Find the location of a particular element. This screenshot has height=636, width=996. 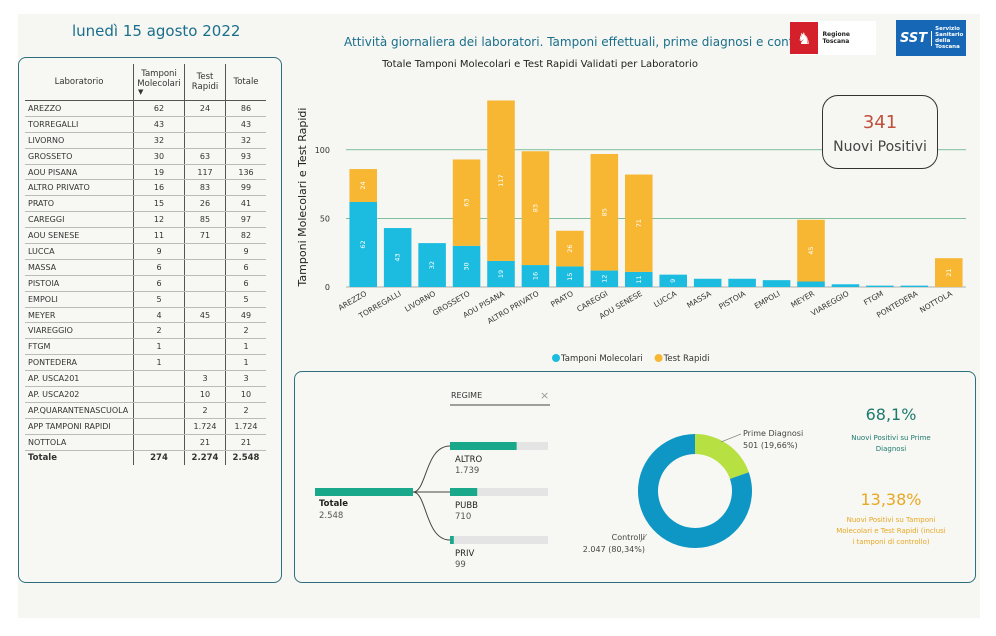

table-row: EMPOLI 5 5 is located at coordinates (145, 299).